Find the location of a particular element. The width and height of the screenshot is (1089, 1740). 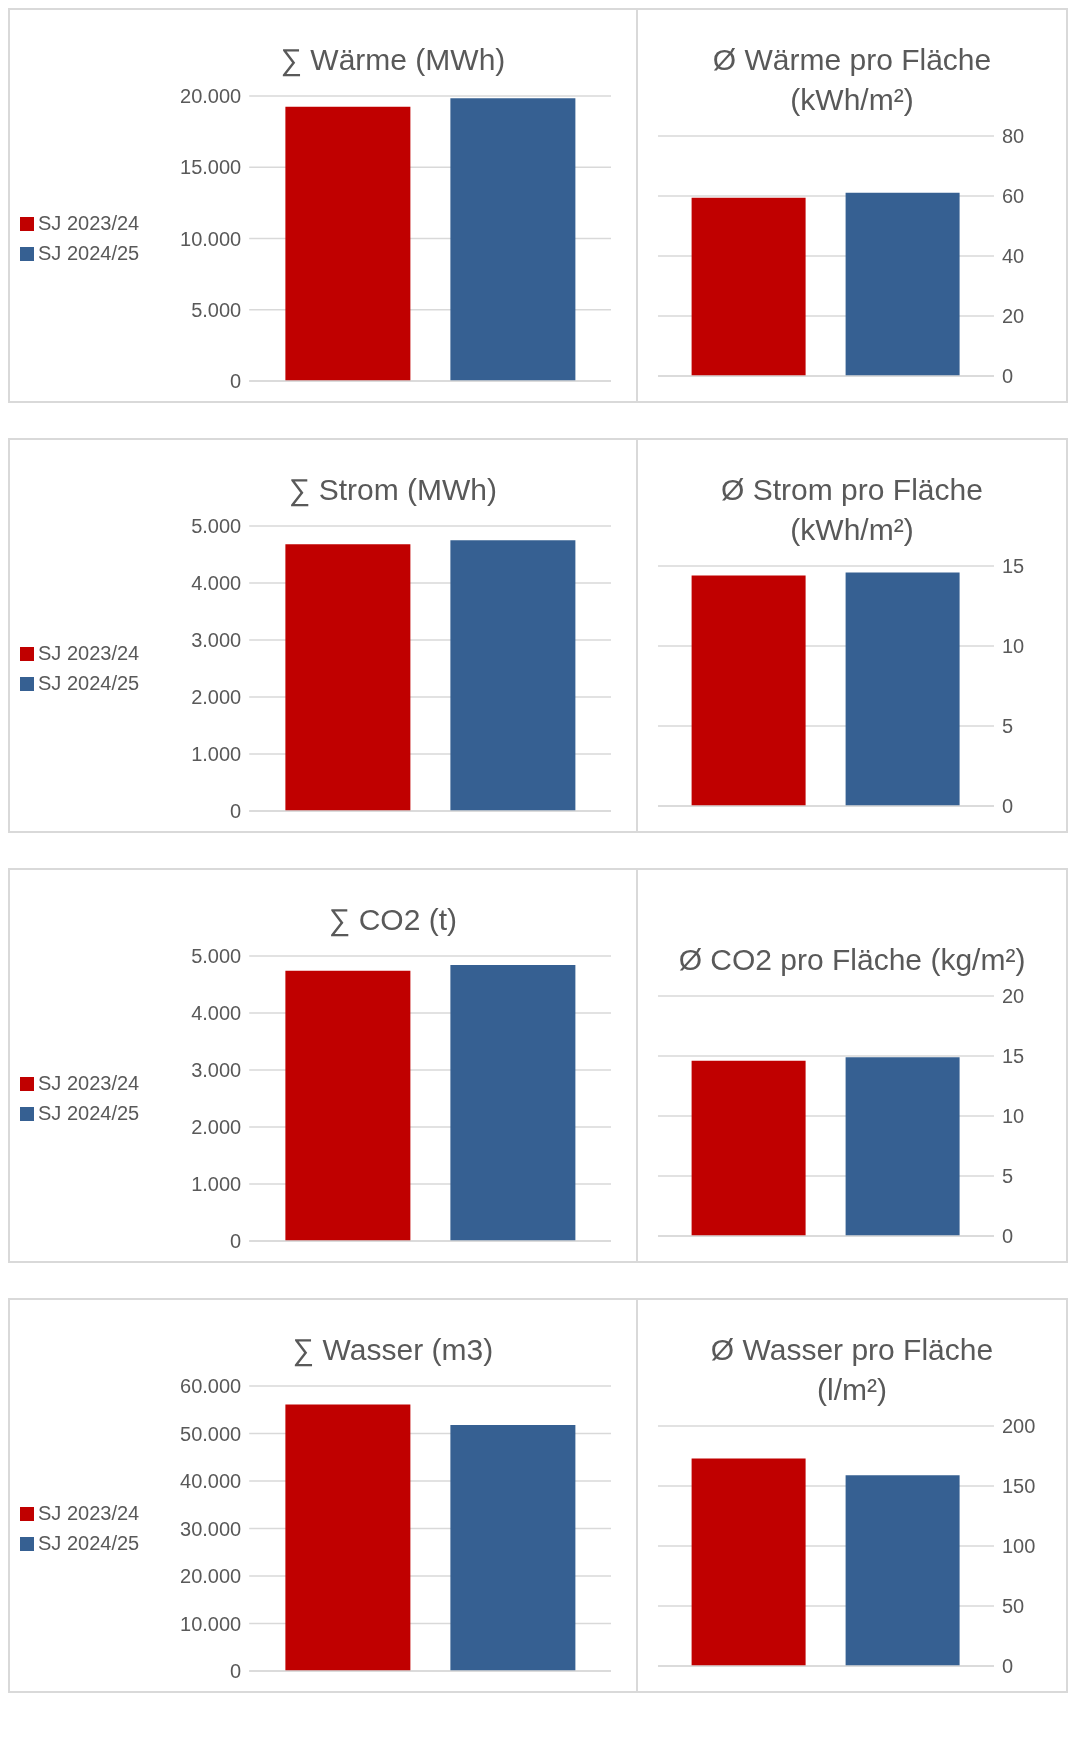

chart-title: ∑ Wasser (m3) is located at coordinates (393, 1350).